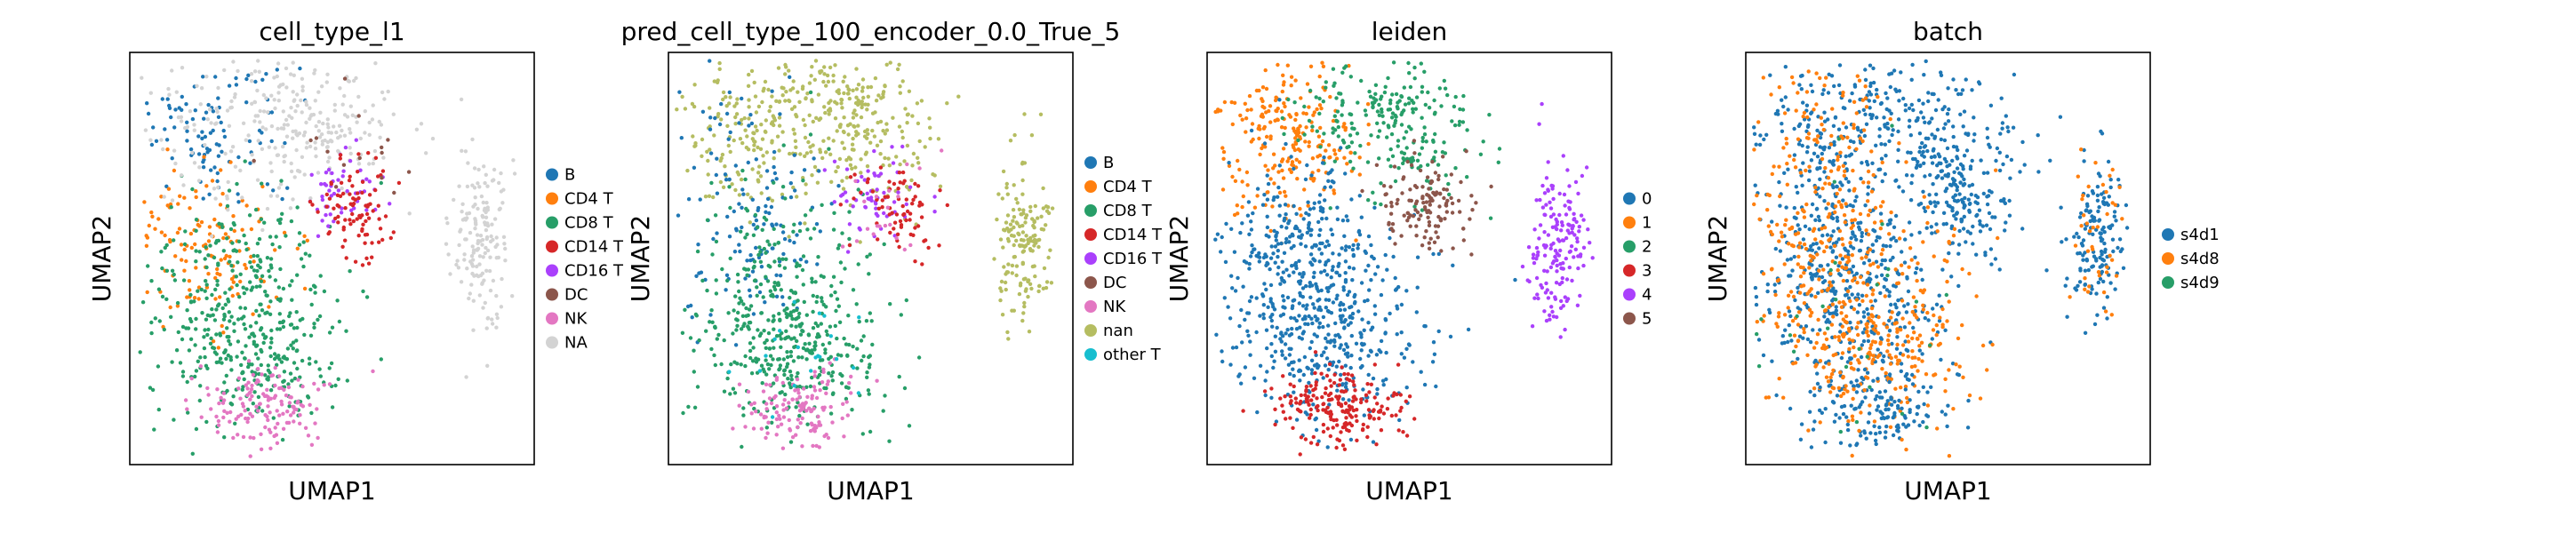  What do you see at coordinates (1647, 295) in the screenshot?
I see `legend-label: 4` at bounding box center [1647, 295].